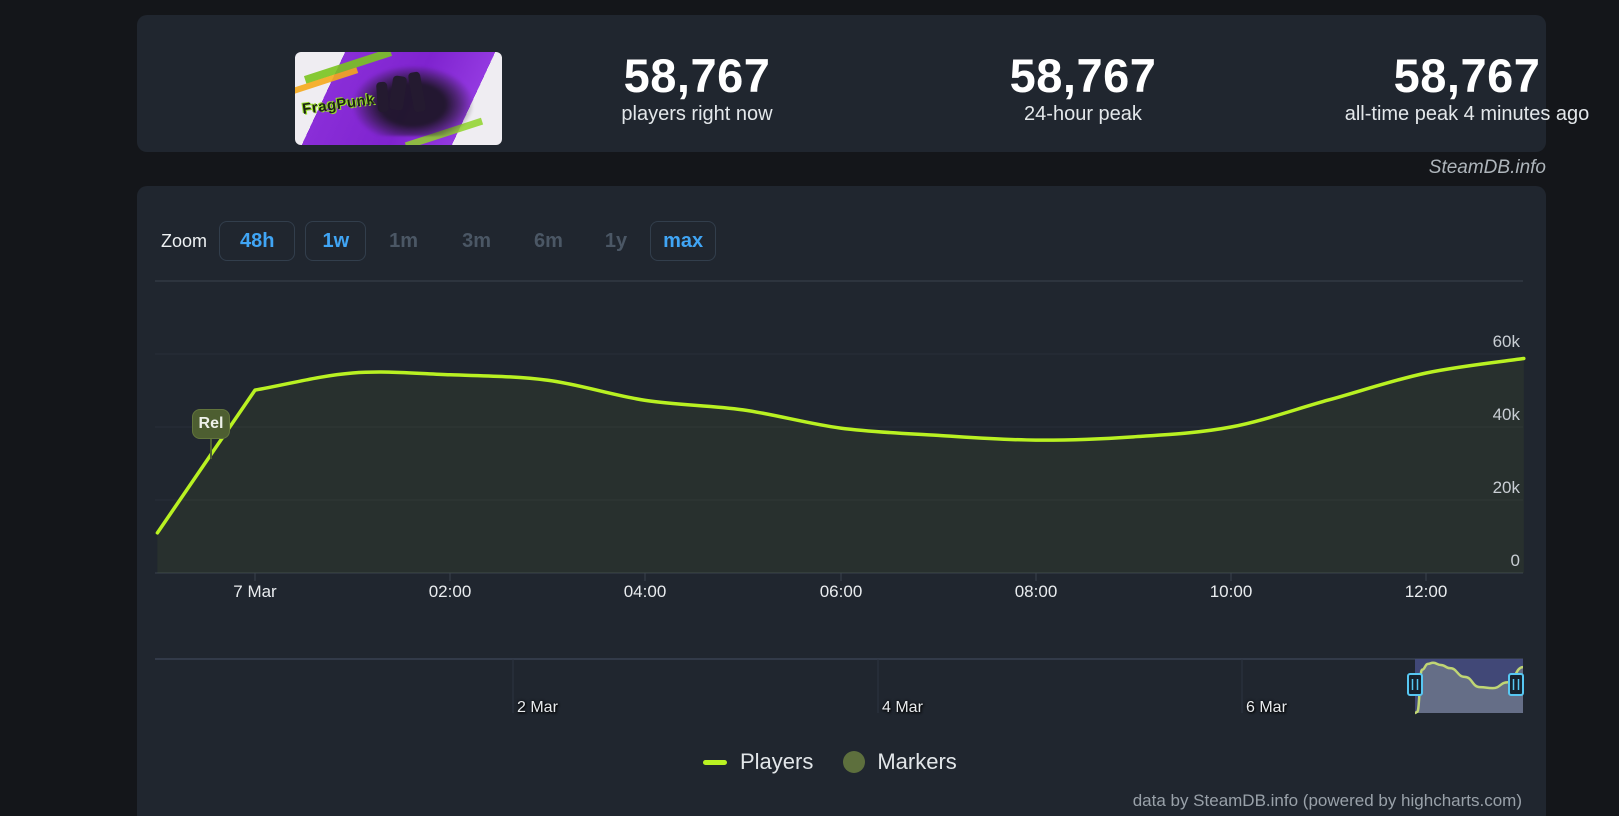 This screenshot has width=1619, height=816. I want to click on x-axis-tick: 12:00, so click(1426, 591).